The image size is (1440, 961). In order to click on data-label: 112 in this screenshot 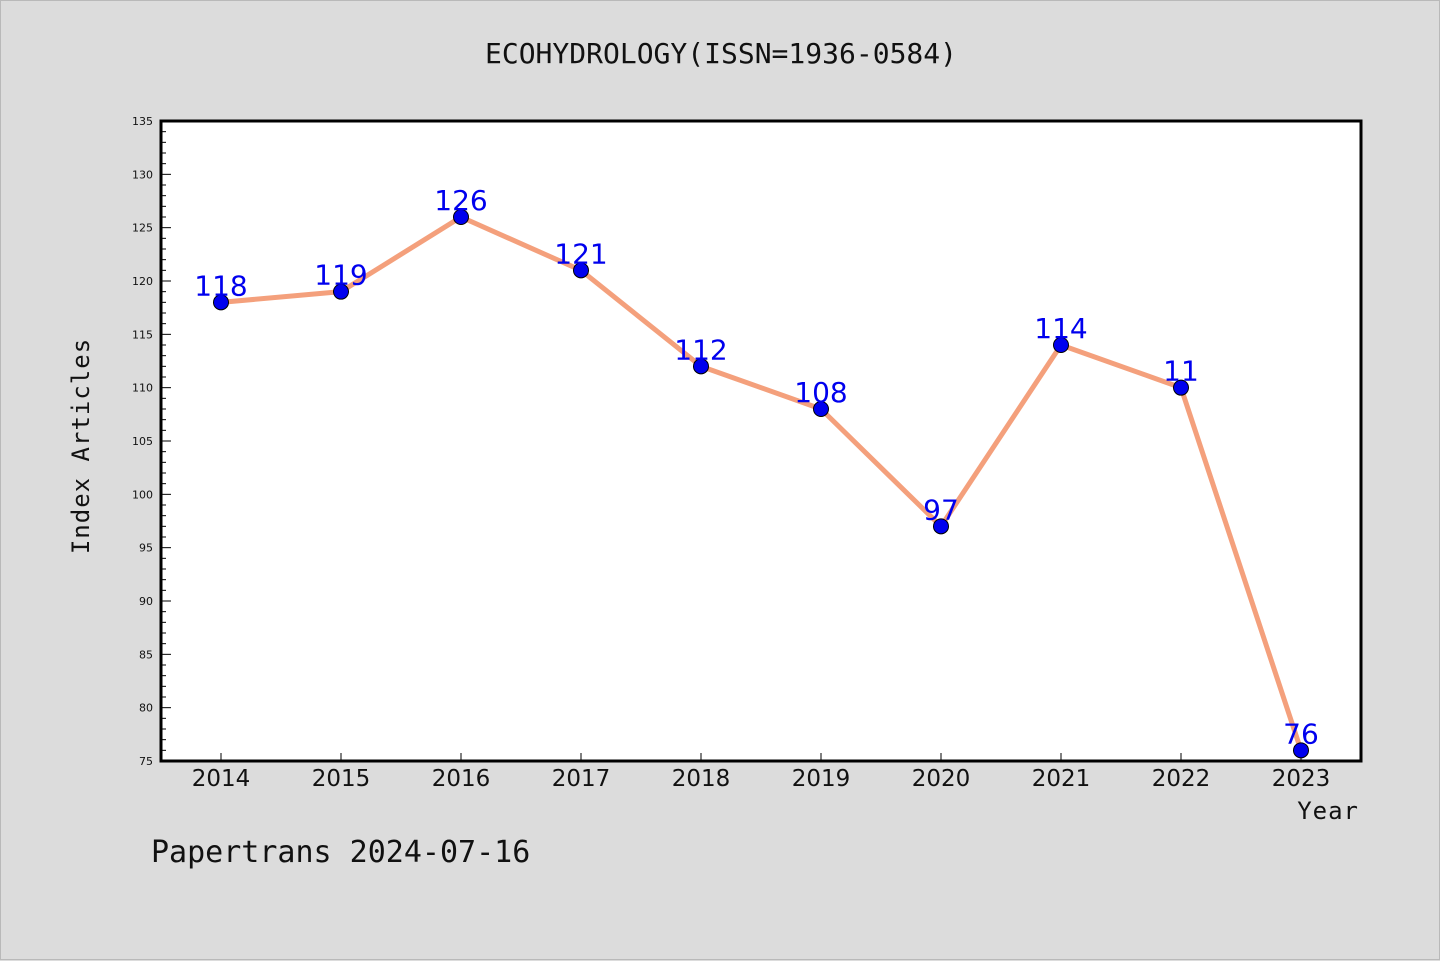, I will do `click(700, 349)`.